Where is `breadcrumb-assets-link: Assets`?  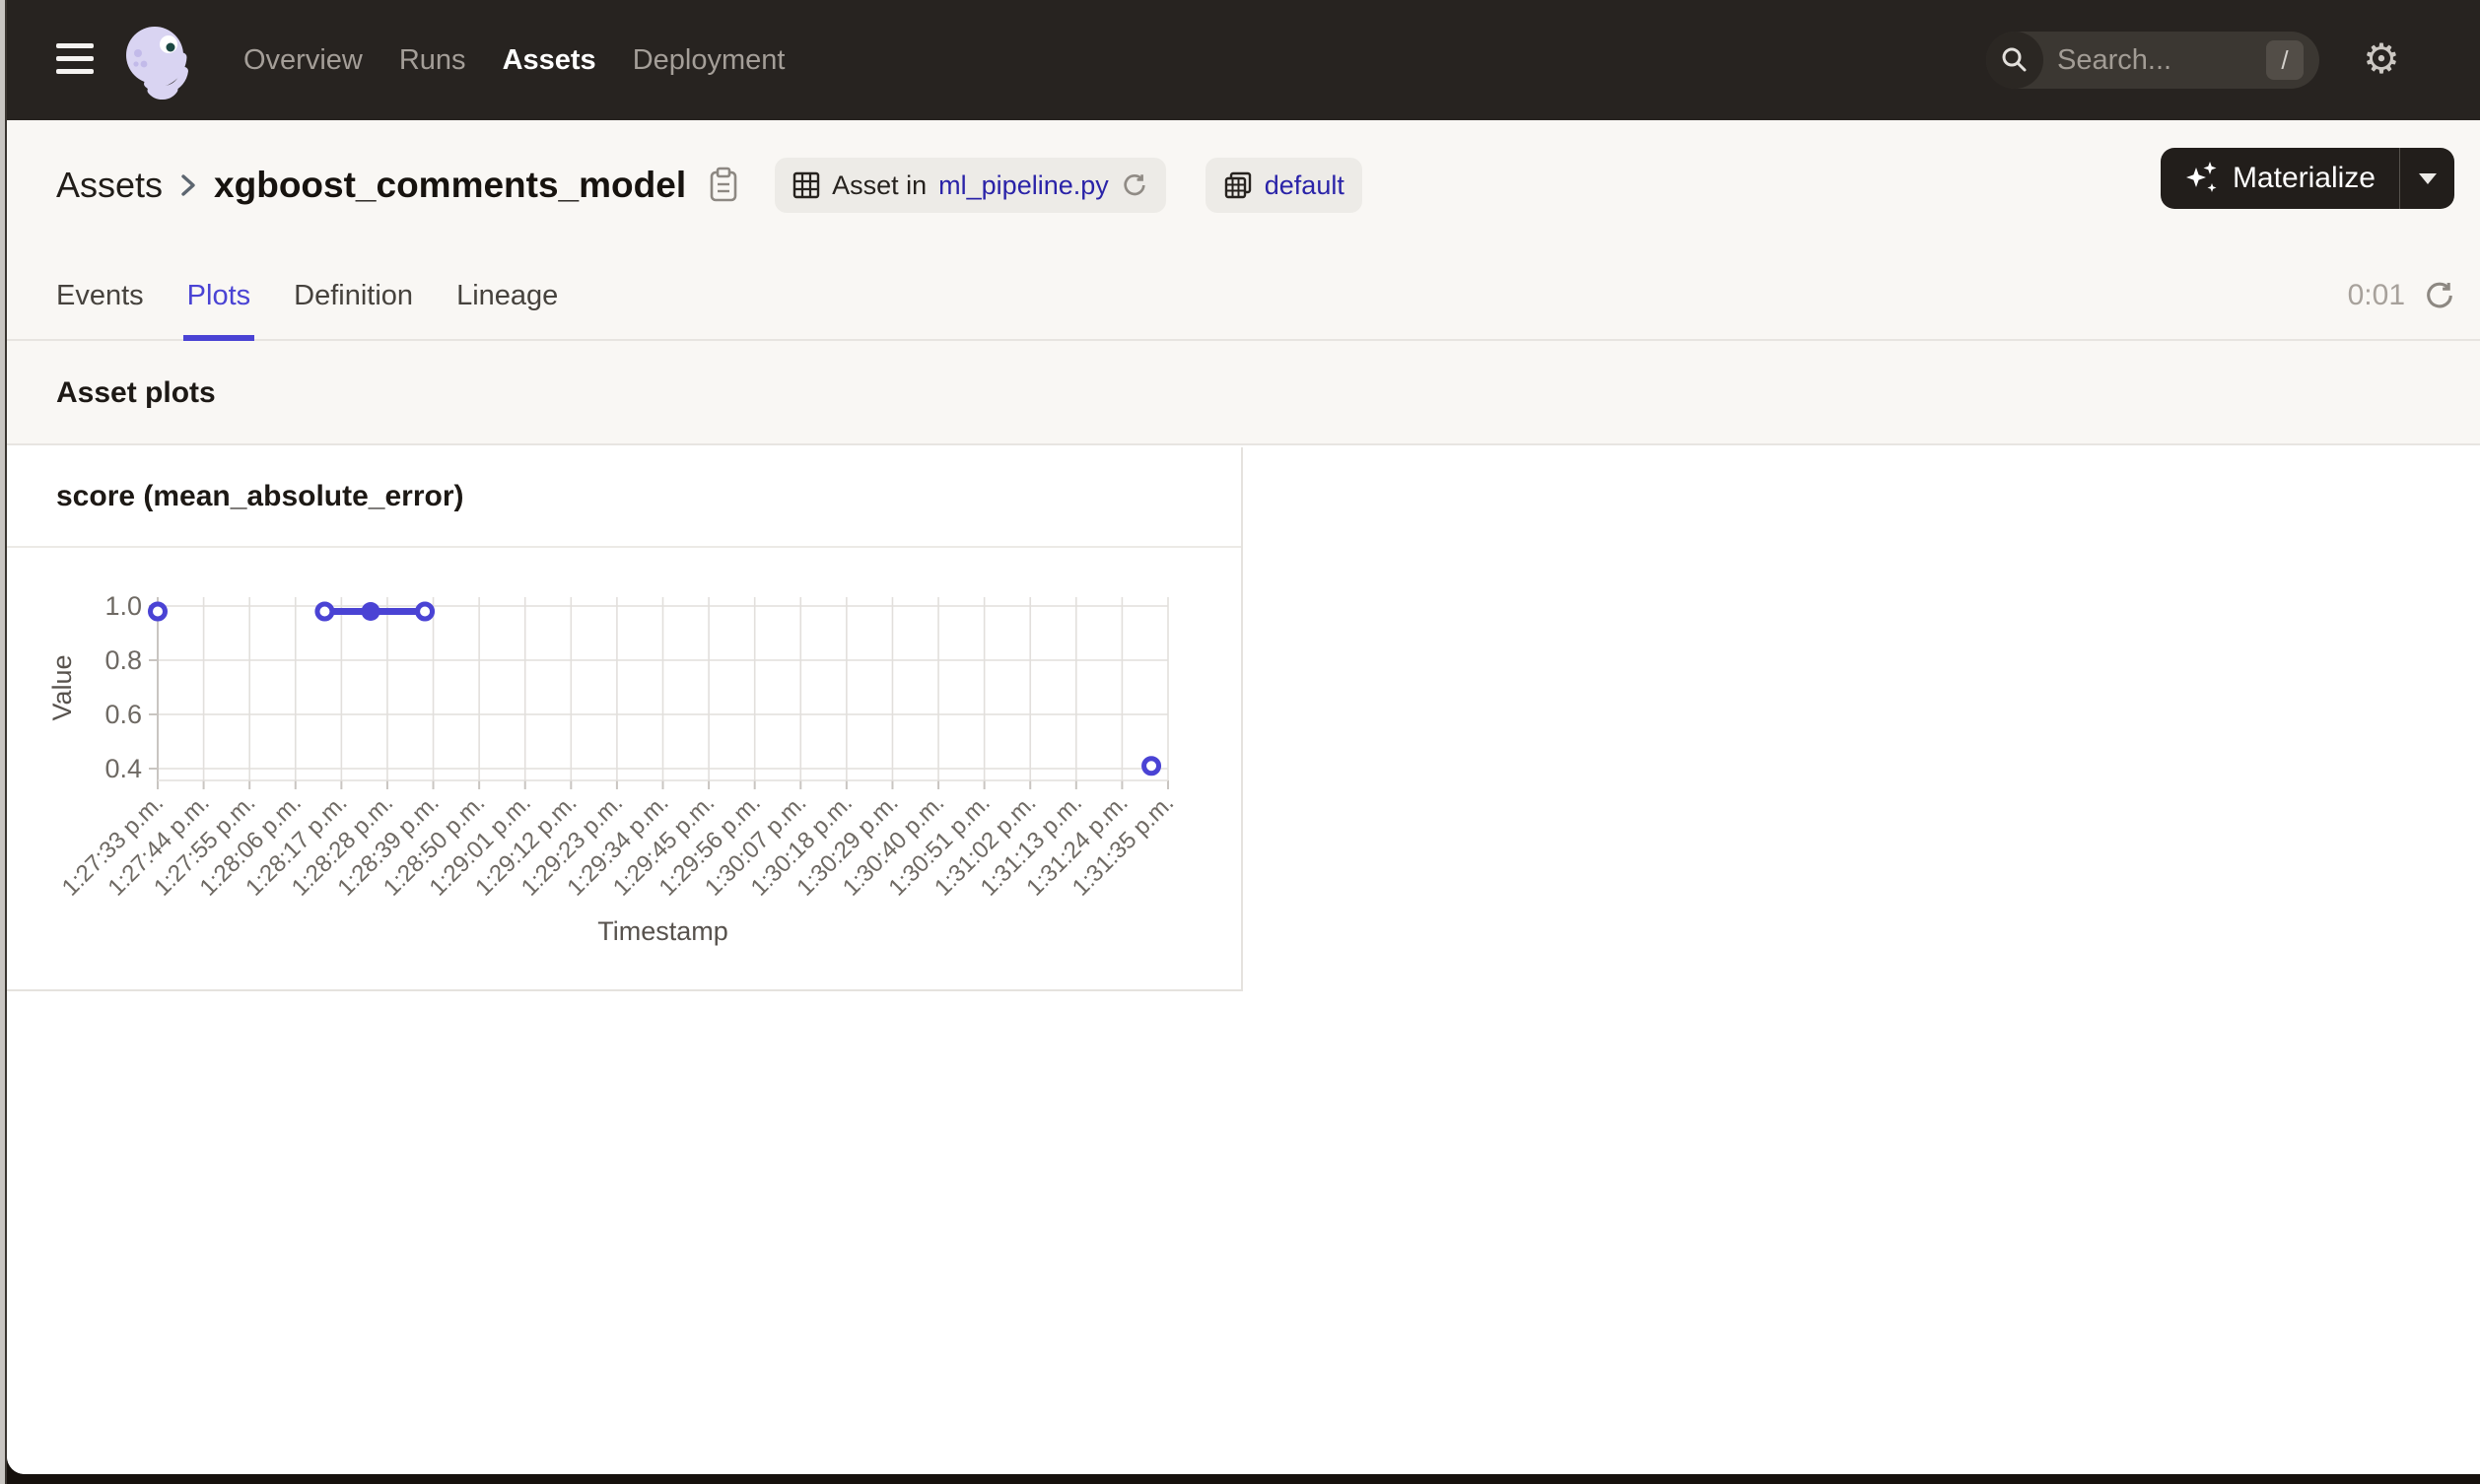
breadcrumb-assets-link: Assets is located at coordinates (110, 185).